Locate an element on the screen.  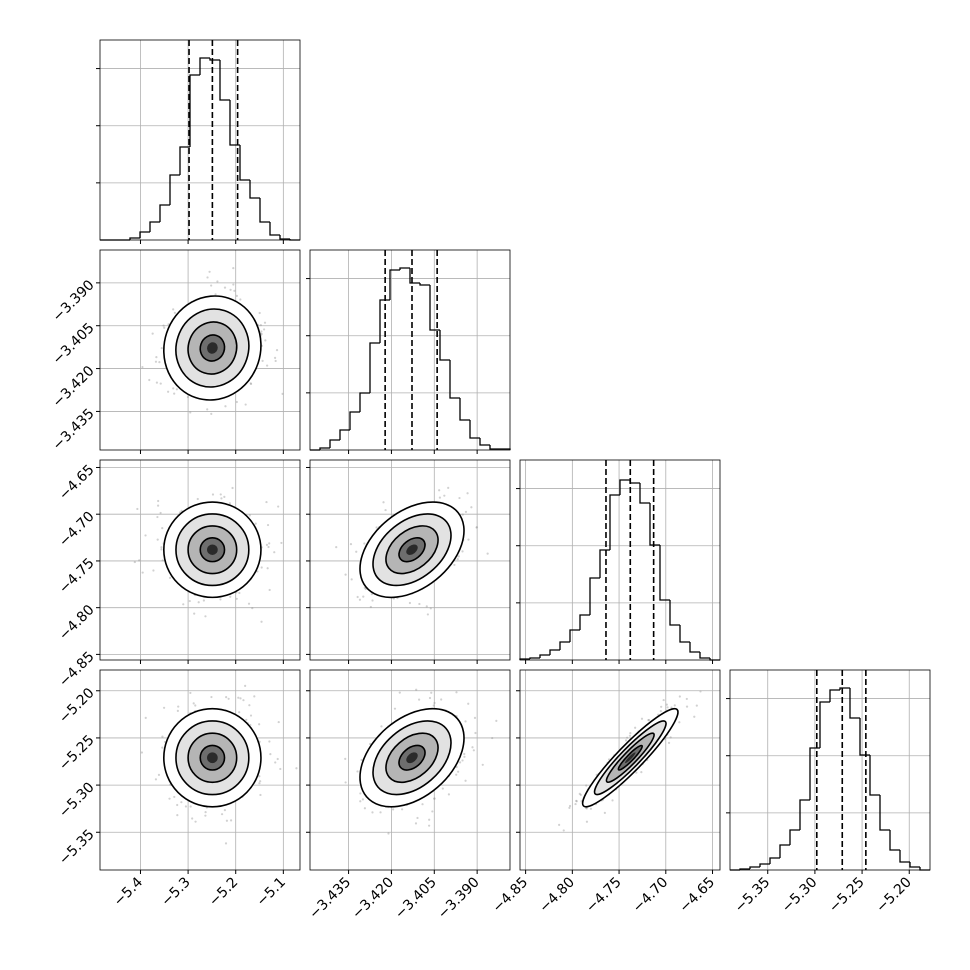
x-tick-label: −4.80 is located at coordinates (557, 895).